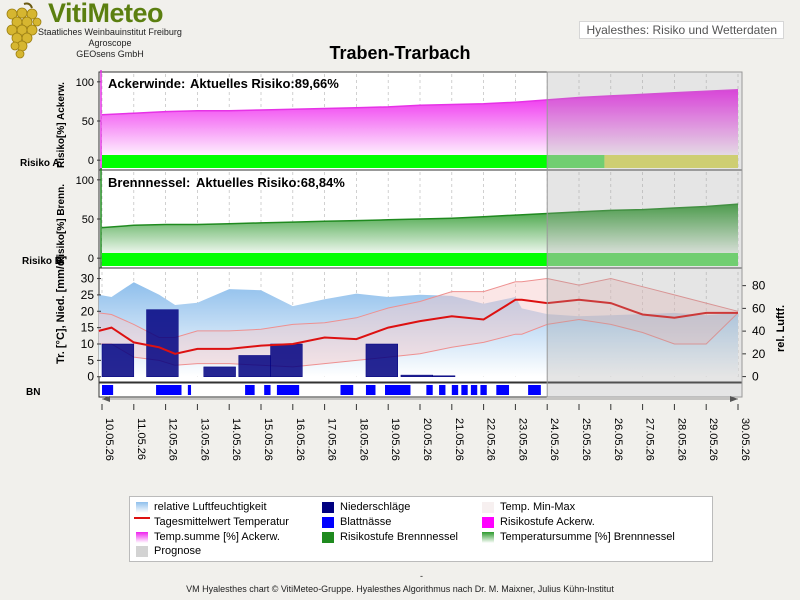  Describe the element at coordinates (142, 518) in the screenshot. I see `legend-swatch-temp-line` at that location.